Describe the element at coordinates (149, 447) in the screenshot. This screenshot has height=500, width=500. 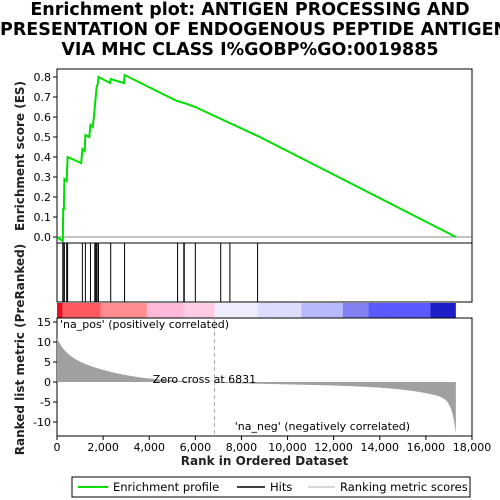
I see `x-tick-label: 4,000` at that location.